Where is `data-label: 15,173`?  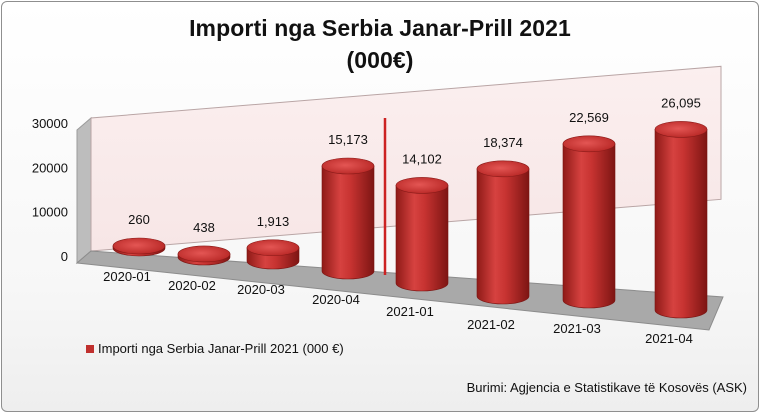
data-label: 15,173 is located at coordinates (348, 139).